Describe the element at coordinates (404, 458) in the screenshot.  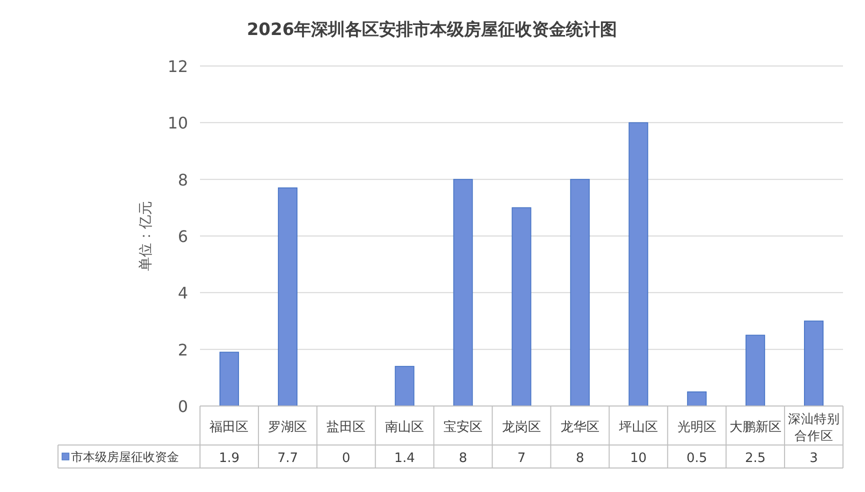
I see `data-label: 1.4` at that location.